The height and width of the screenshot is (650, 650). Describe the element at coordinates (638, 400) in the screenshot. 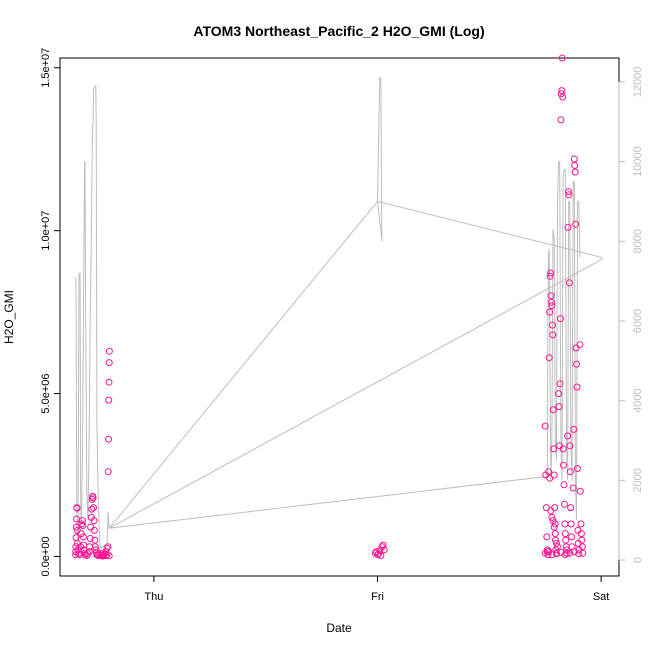

I see `right-axis-tick-label: 4000` at that location.